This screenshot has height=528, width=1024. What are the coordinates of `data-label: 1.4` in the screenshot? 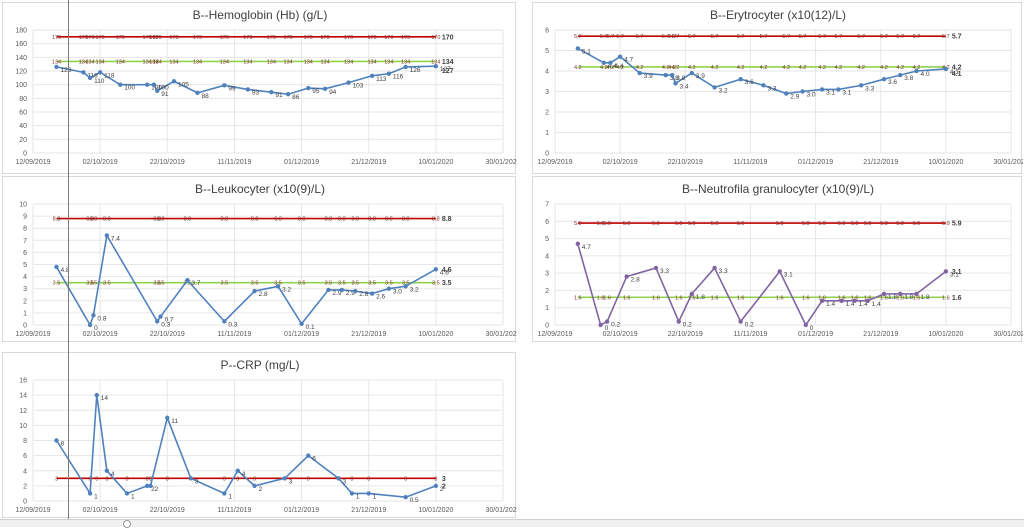 It's located at (863, 304).